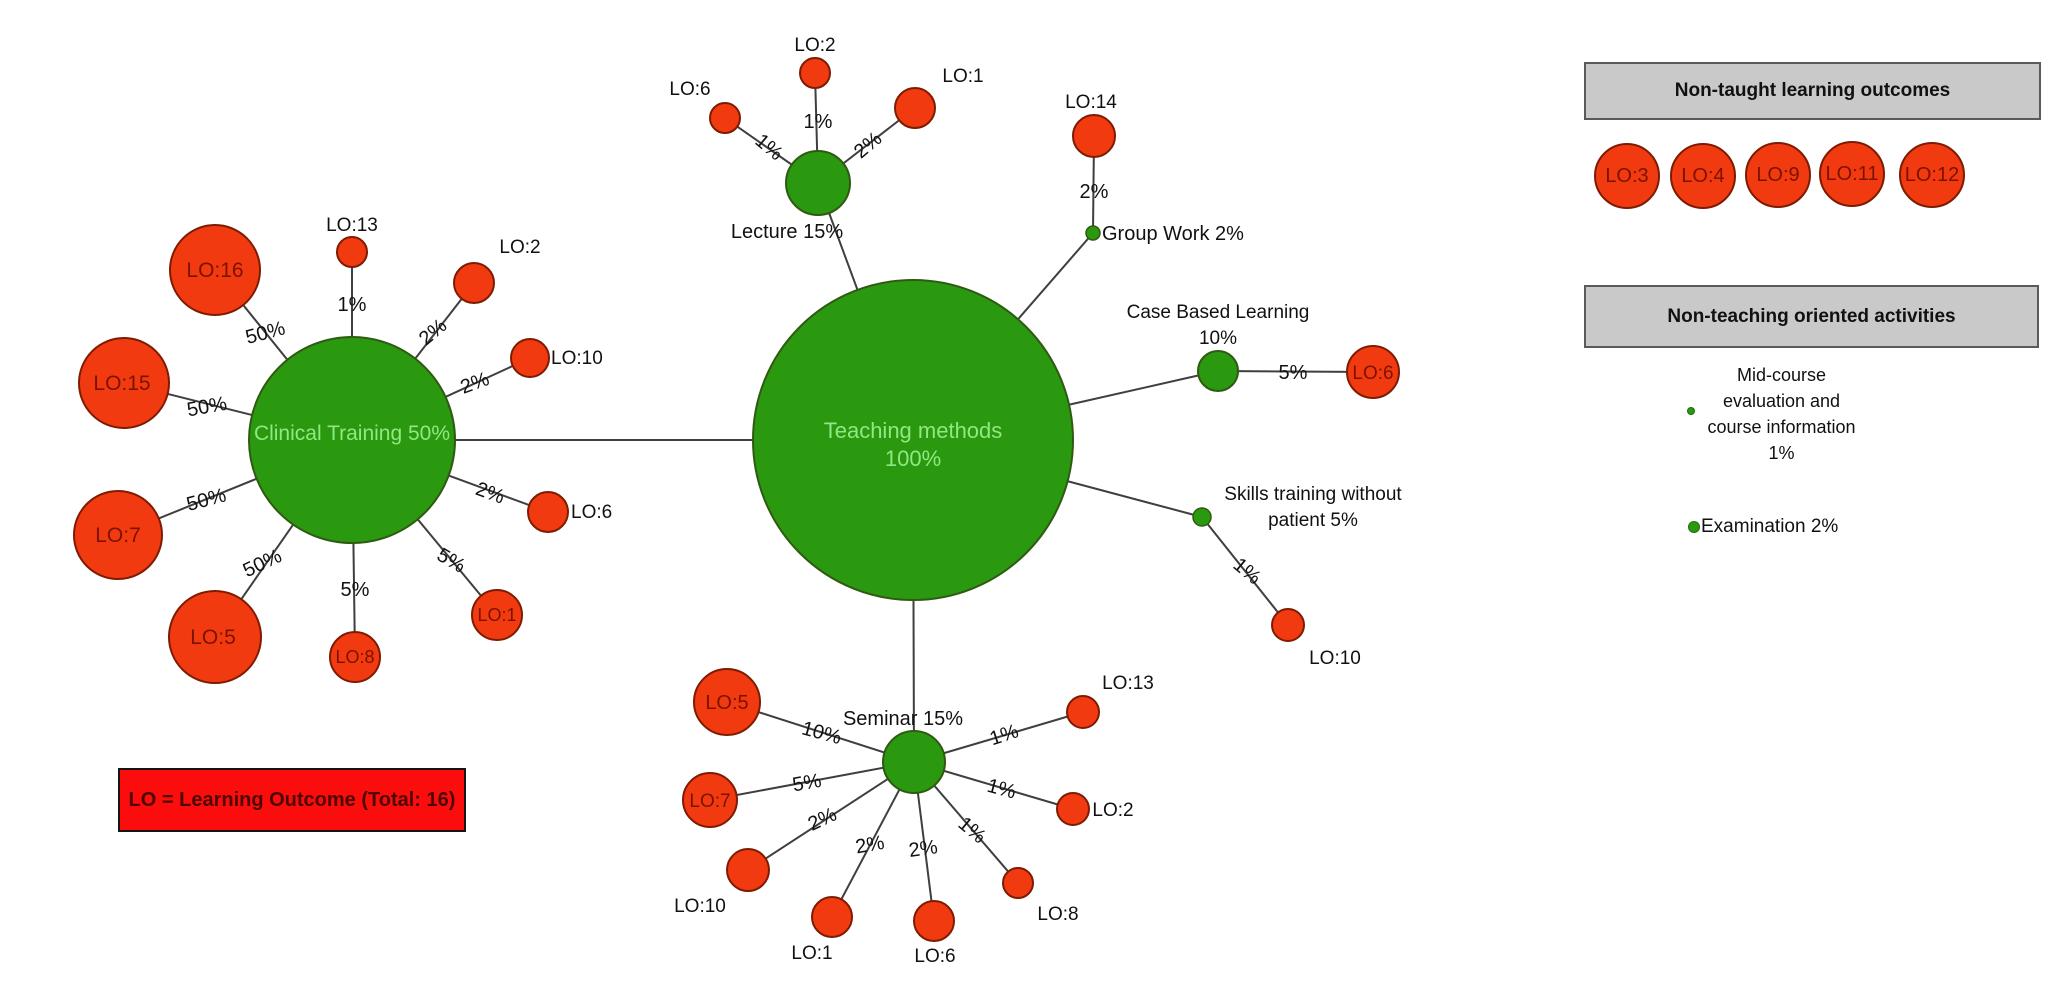 This screenshot has height=1001, width=2059. I want to click on non-taught-outcome-lo9: LO:9, so click(1778, 175).